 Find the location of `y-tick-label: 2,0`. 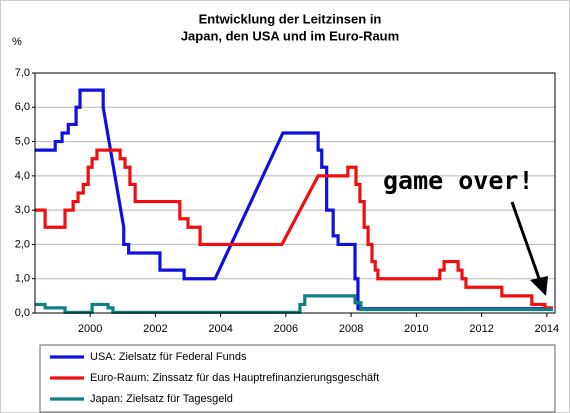

y-tick-label: 2,0 is located at coordinates (22, 244).